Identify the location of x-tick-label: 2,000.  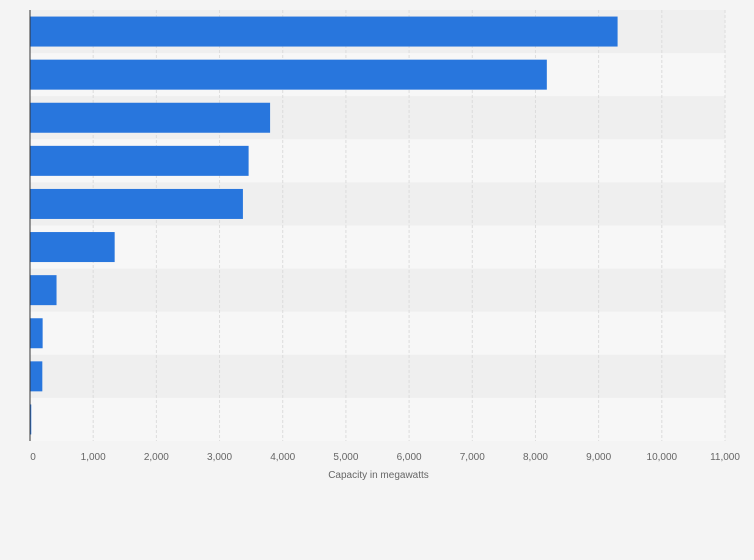
(156, 457).